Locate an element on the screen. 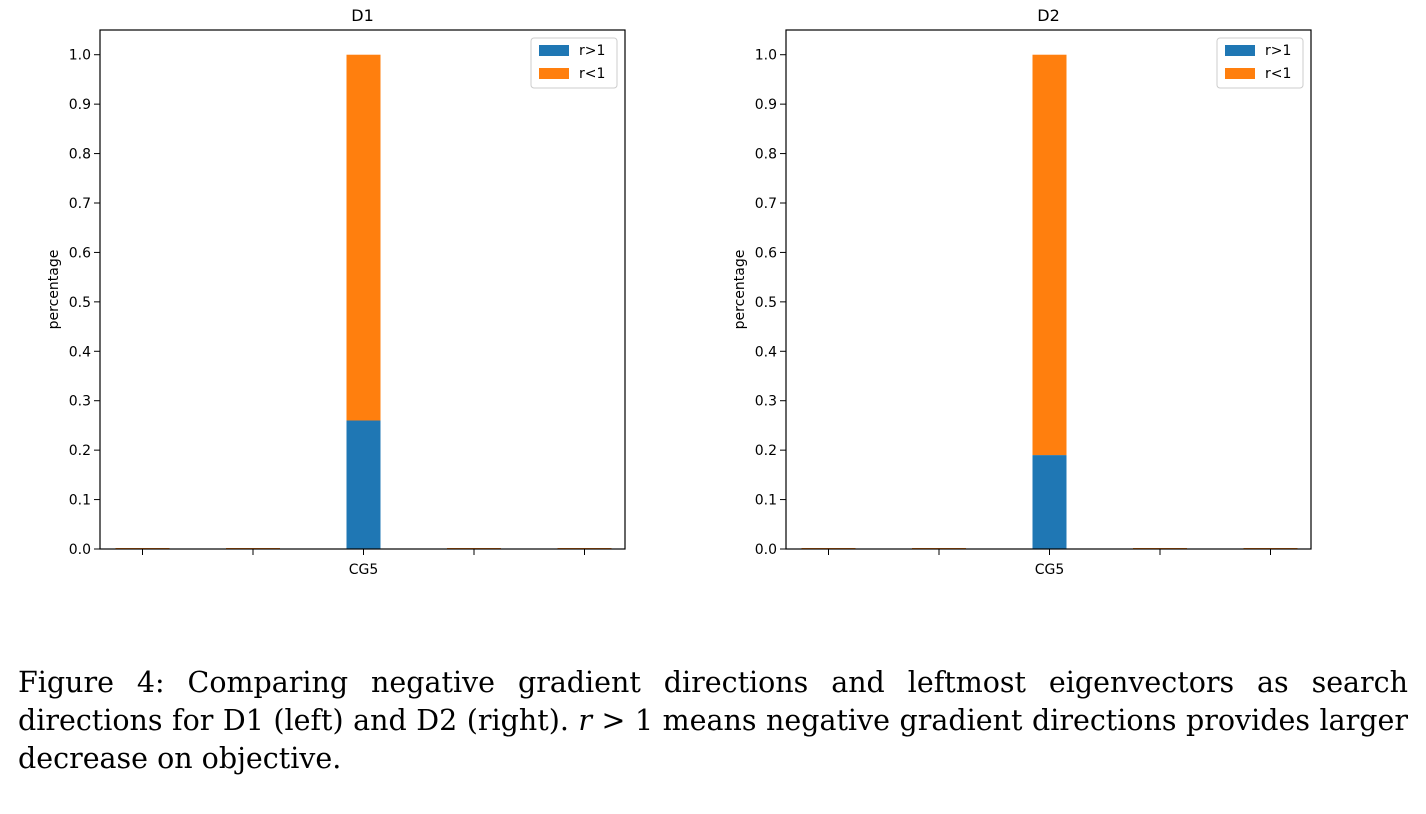 The image size is (1426, 814). caption-math-r: r is located at coordinates (585, 720).